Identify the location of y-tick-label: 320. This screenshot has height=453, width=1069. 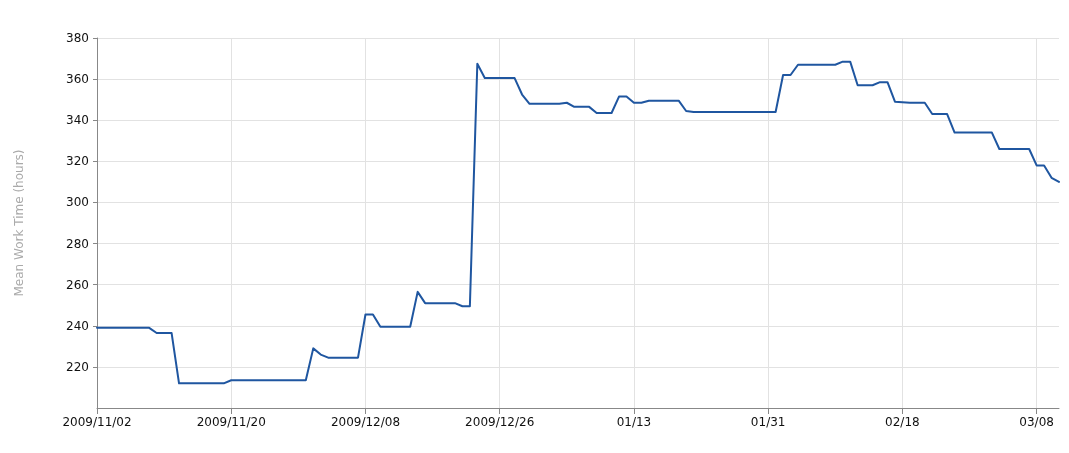
(77, 161).